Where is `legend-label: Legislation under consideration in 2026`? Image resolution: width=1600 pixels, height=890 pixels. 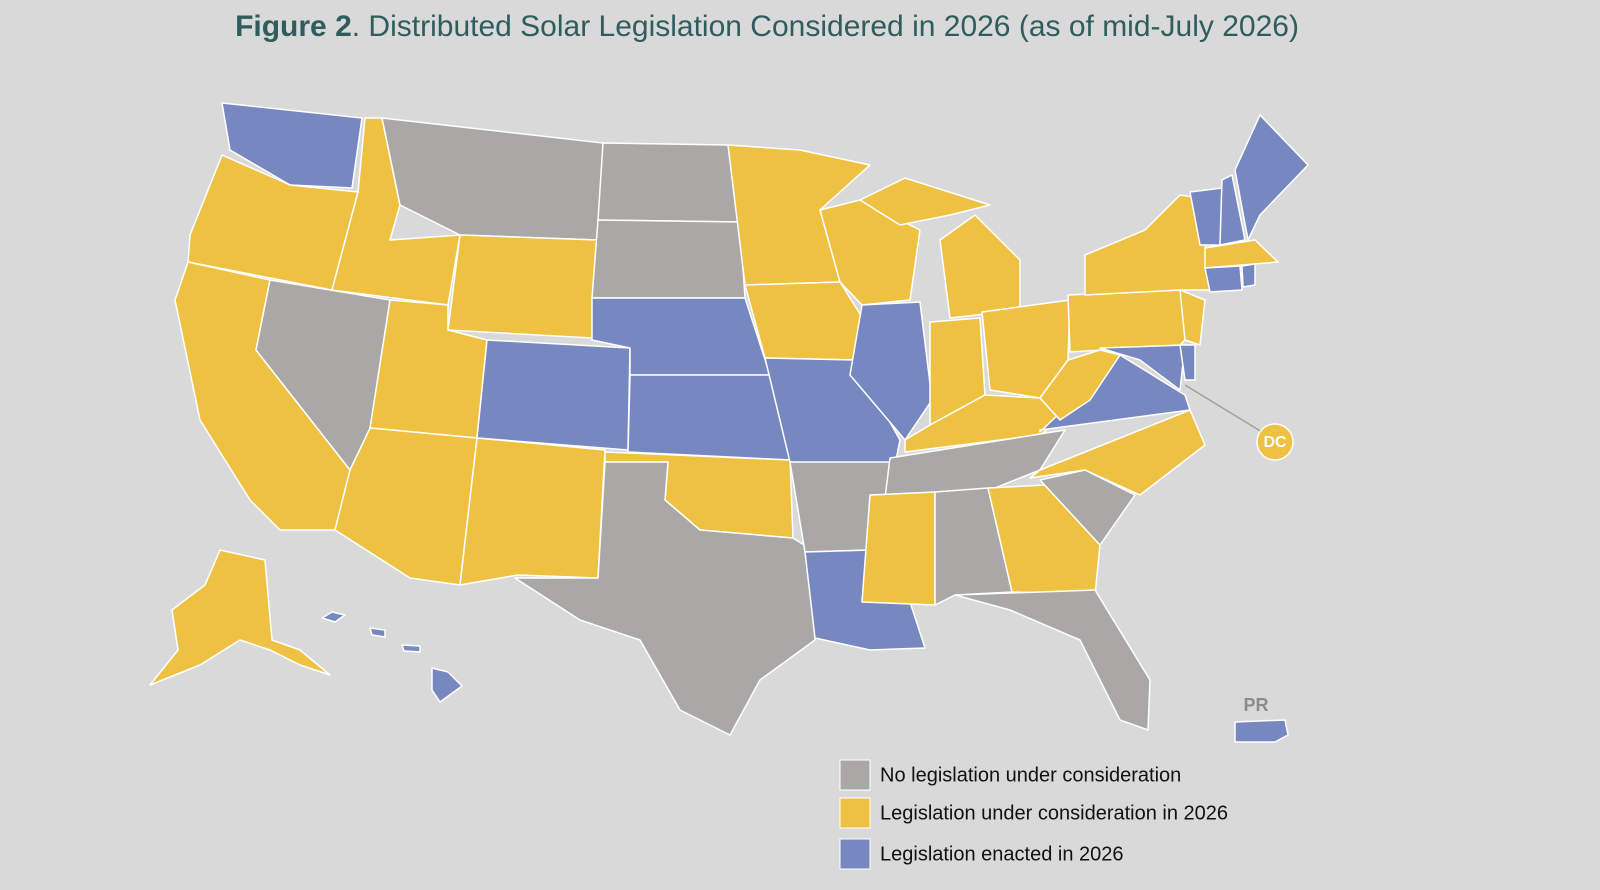
legend-label: Legislation under consideration in 2026 is located at coordinates (1054, 813).